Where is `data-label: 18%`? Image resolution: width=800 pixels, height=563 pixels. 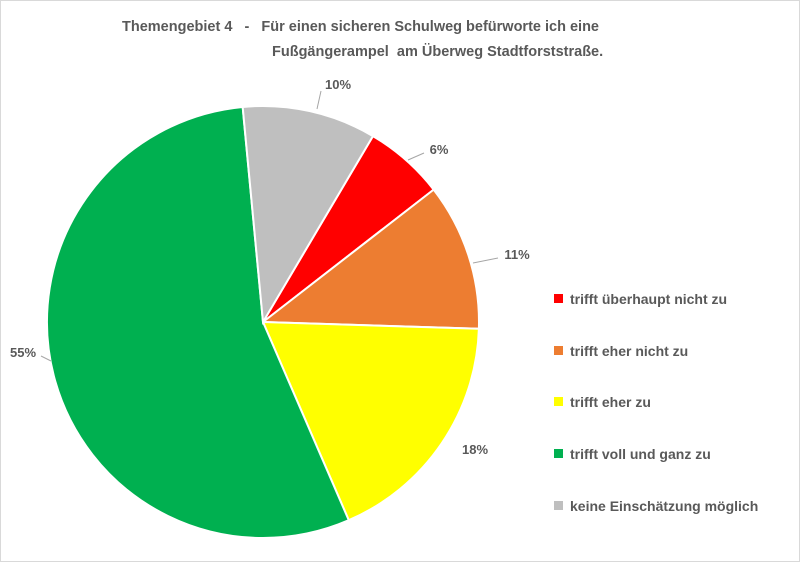
data-label: 18% is located at coordinates (475, 449).